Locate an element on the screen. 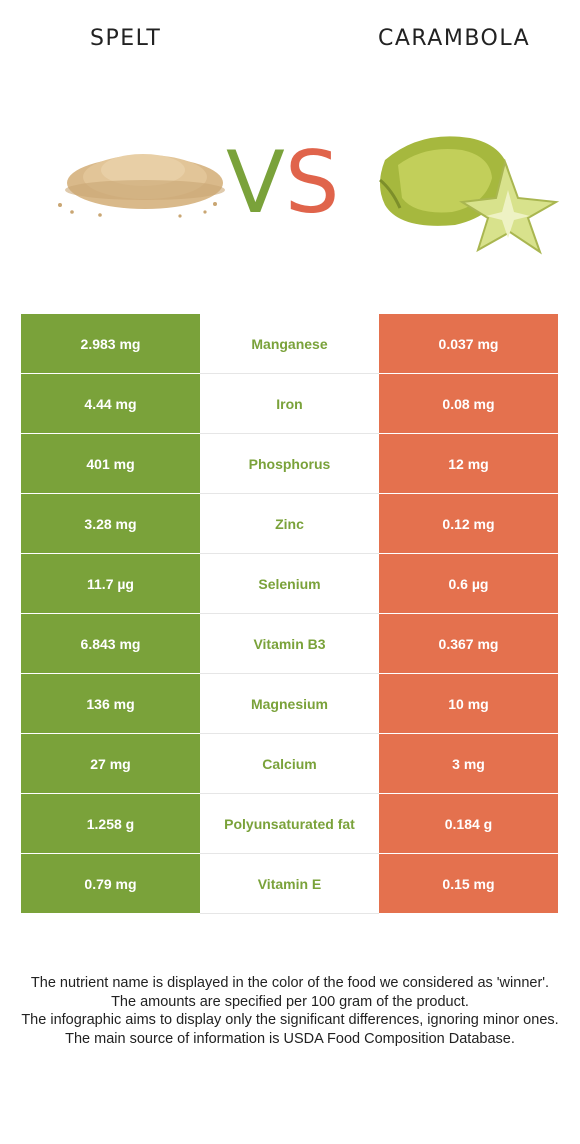  nutrient-name: Manganese is located at coordinates (289, 344).